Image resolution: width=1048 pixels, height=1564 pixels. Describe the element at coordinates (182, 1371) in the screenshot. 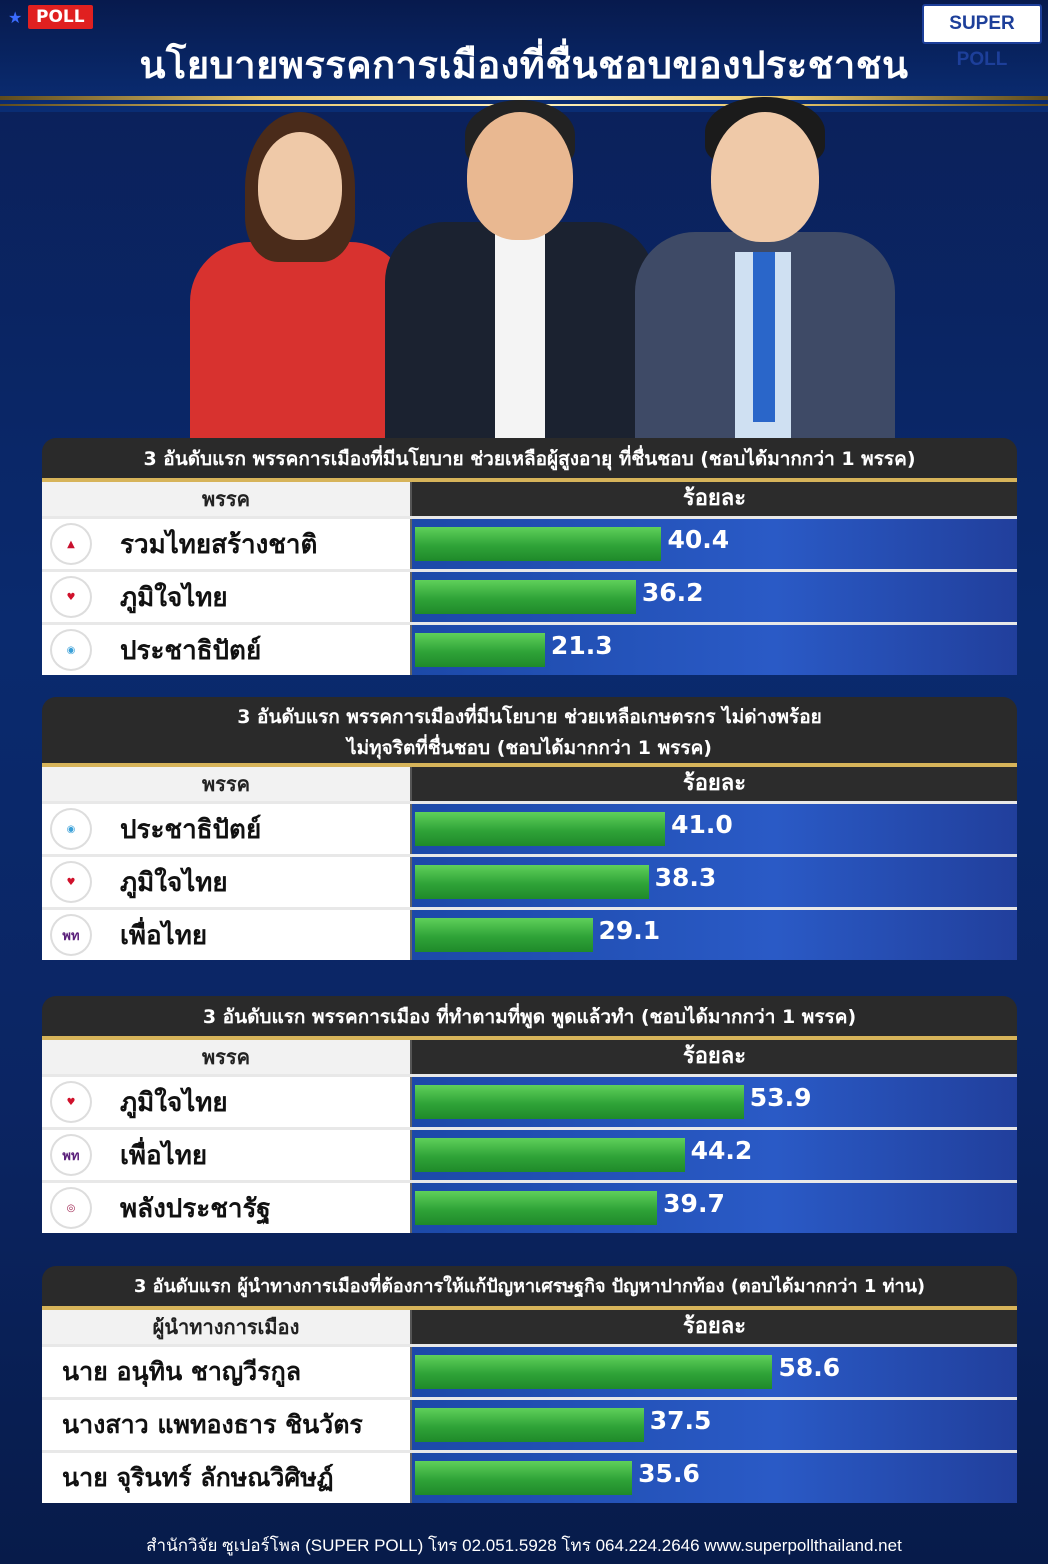

I see `leader-name: นาย อนุทิน ชาญวีรกูล` at that location.